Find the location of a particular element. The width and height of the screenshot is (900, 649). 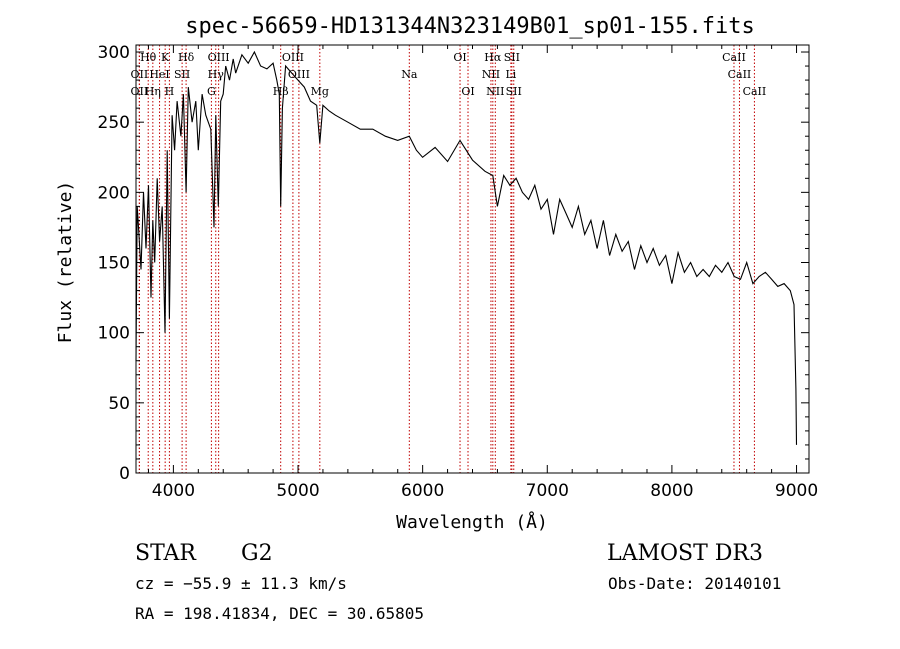

y-tick-label: 300 is located at coordinates (114, 53).